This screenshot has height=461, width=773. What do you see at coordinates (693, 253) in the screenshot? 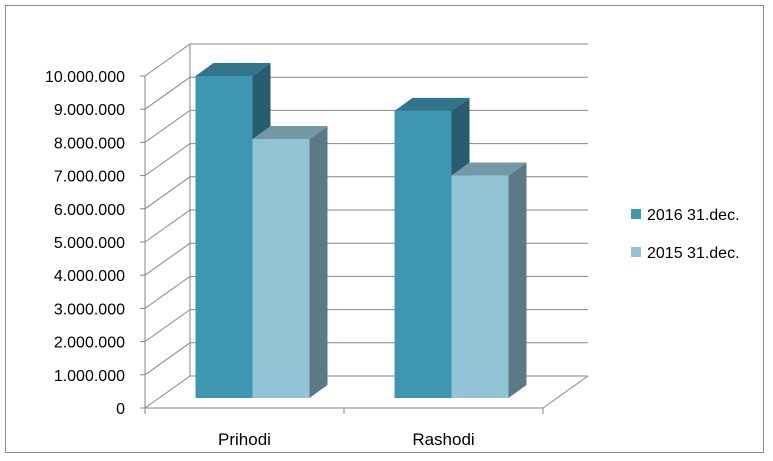
I see `legend-label: 2015 31.dec.` at bounding box center [693, 253].